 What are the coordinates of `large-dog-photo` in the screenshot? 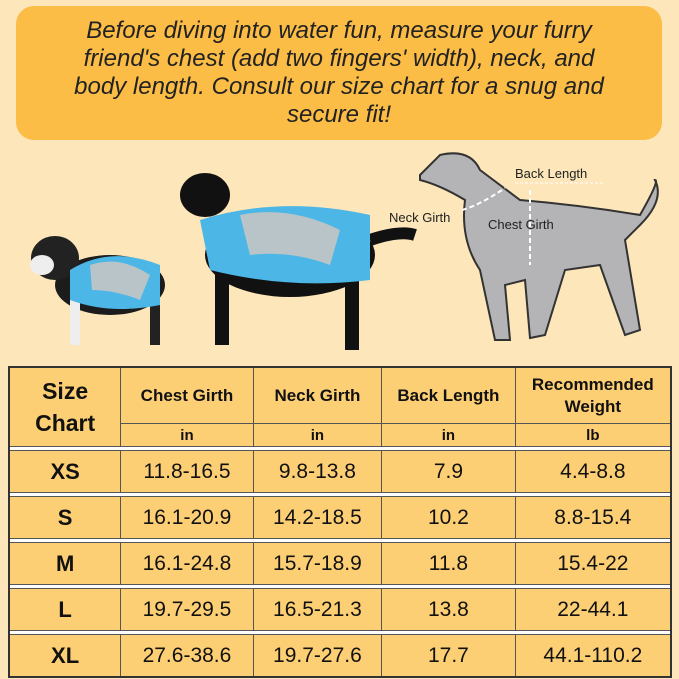 It's located at (298, 261).